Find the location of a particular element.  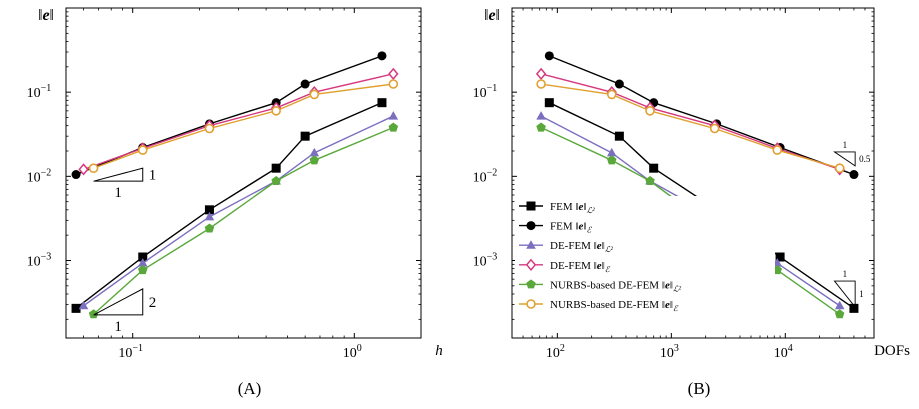

y-axis-label: ‖e‖ is located at coordinates (492, 15).